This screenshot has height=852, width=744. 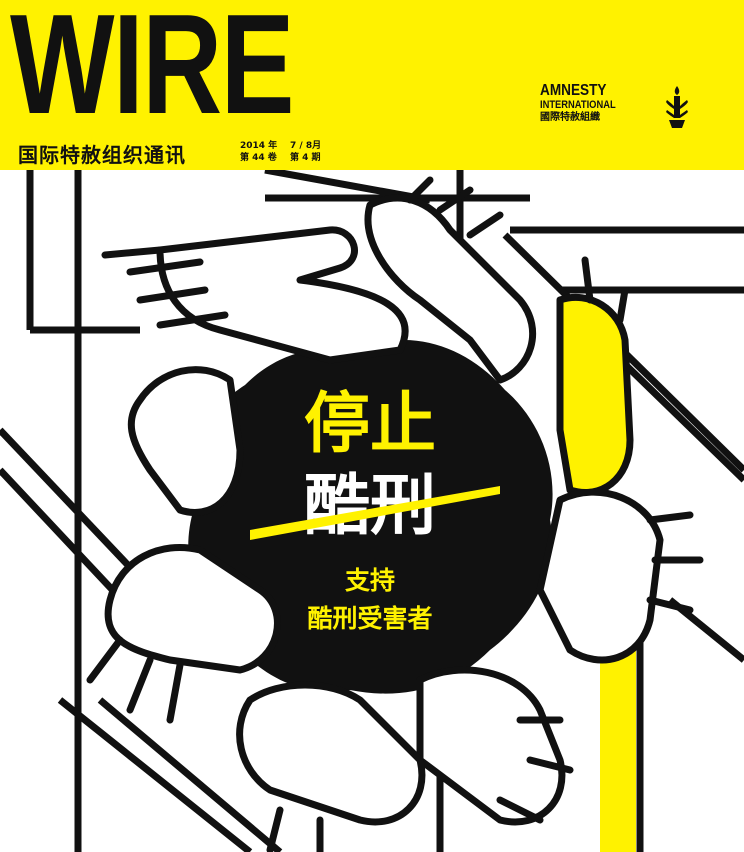 I want to click on issue-volume: 第 44 卷, so click(x=258, y=158).